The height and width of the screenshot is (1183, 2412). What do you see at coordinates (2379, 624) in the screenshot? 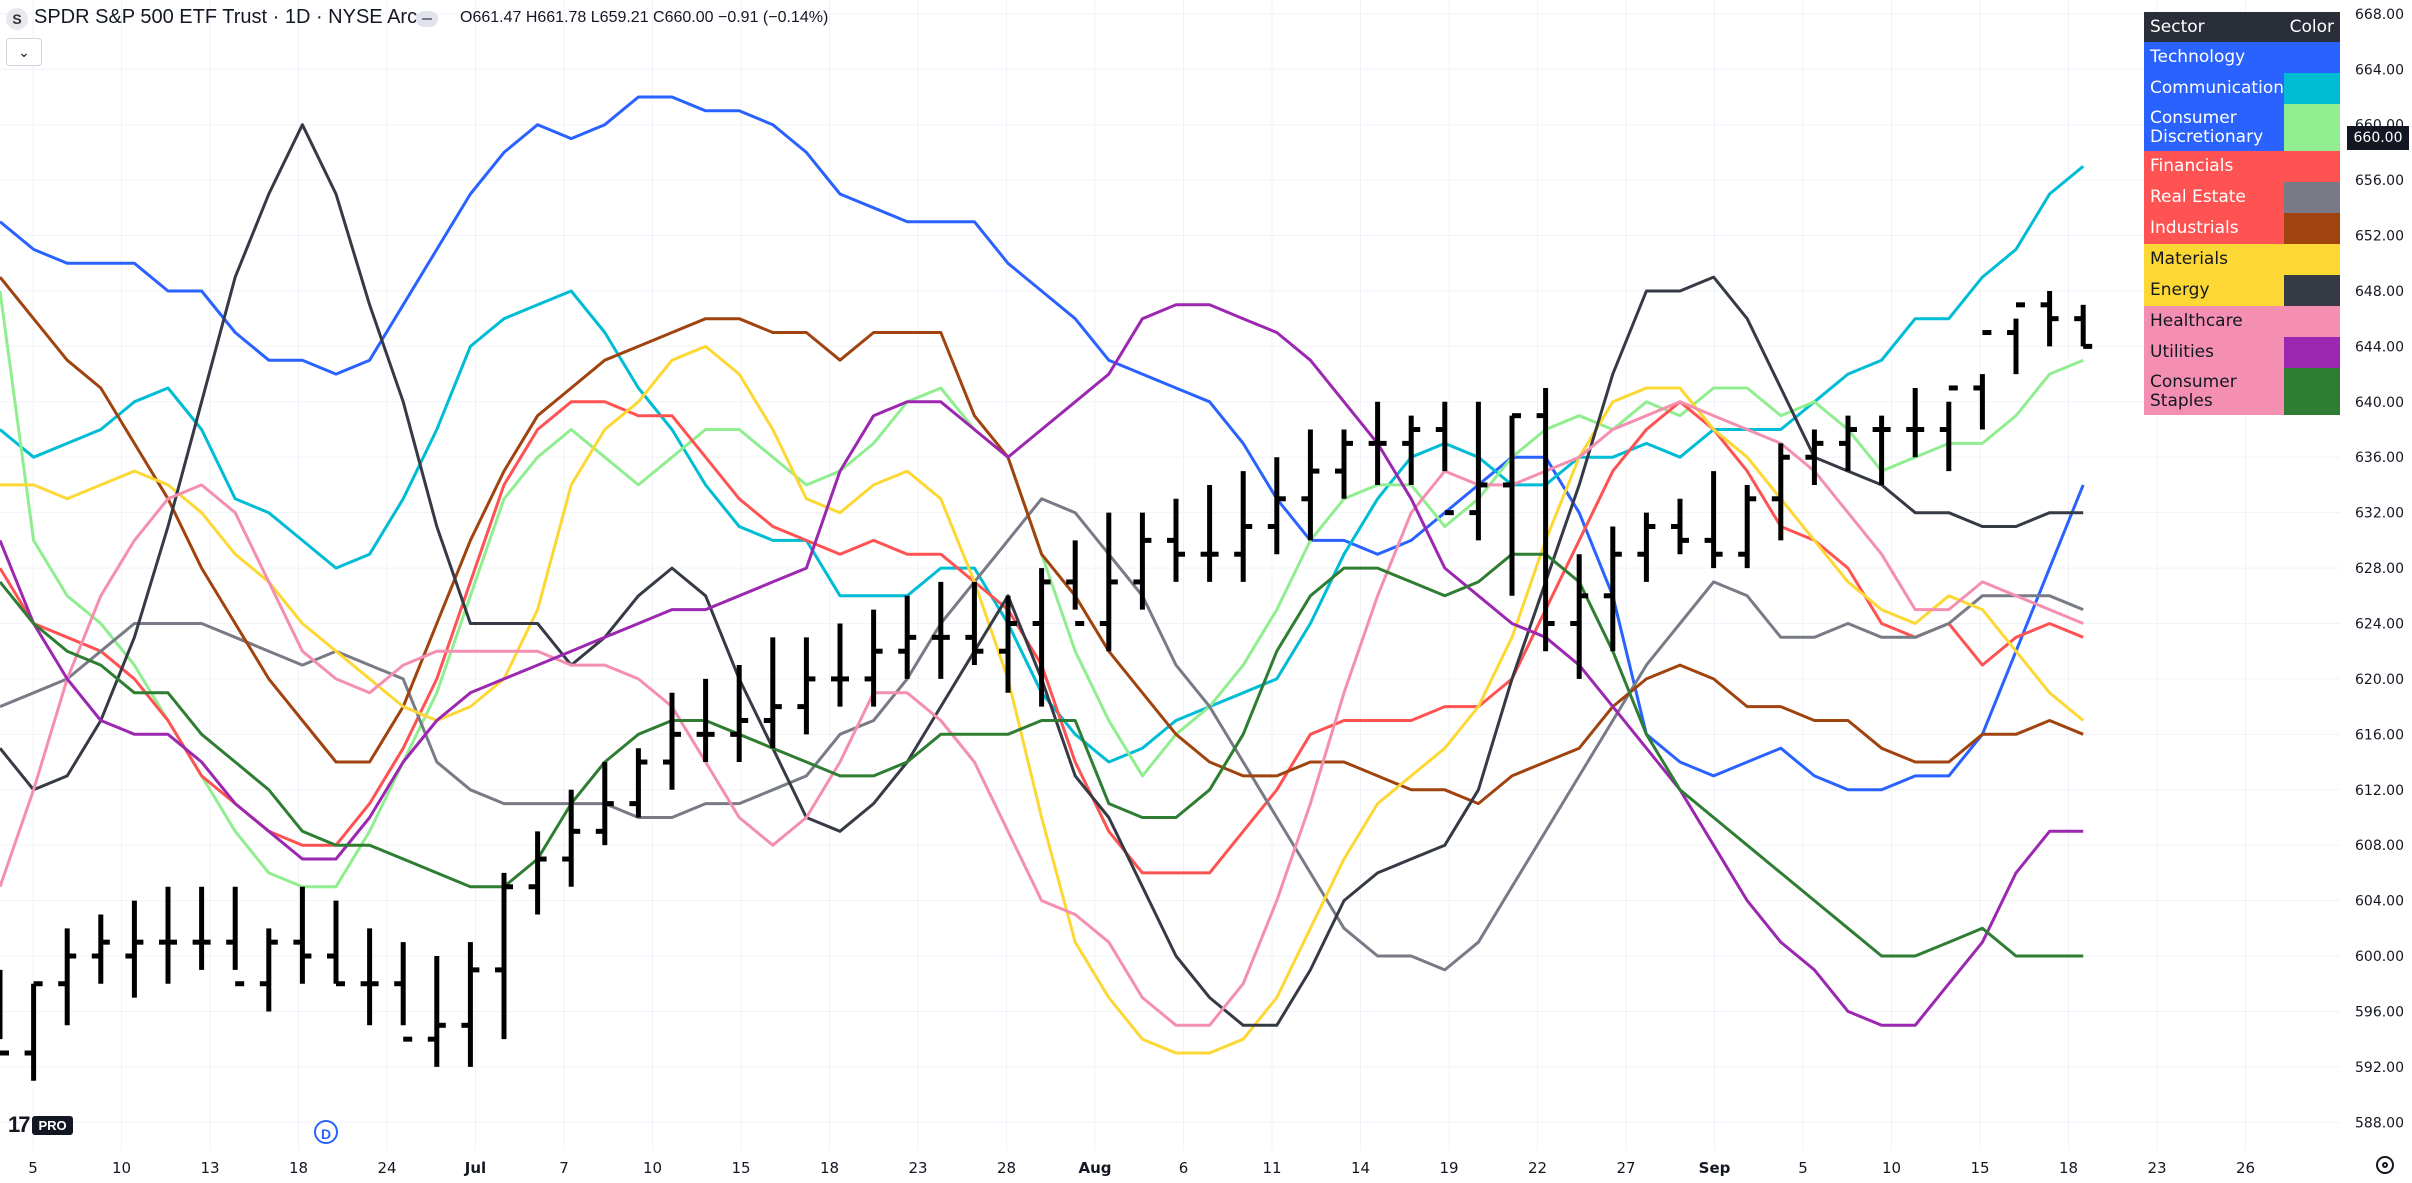
I see `y-tick-label: 624.00` at bounding box center [2379, 624].